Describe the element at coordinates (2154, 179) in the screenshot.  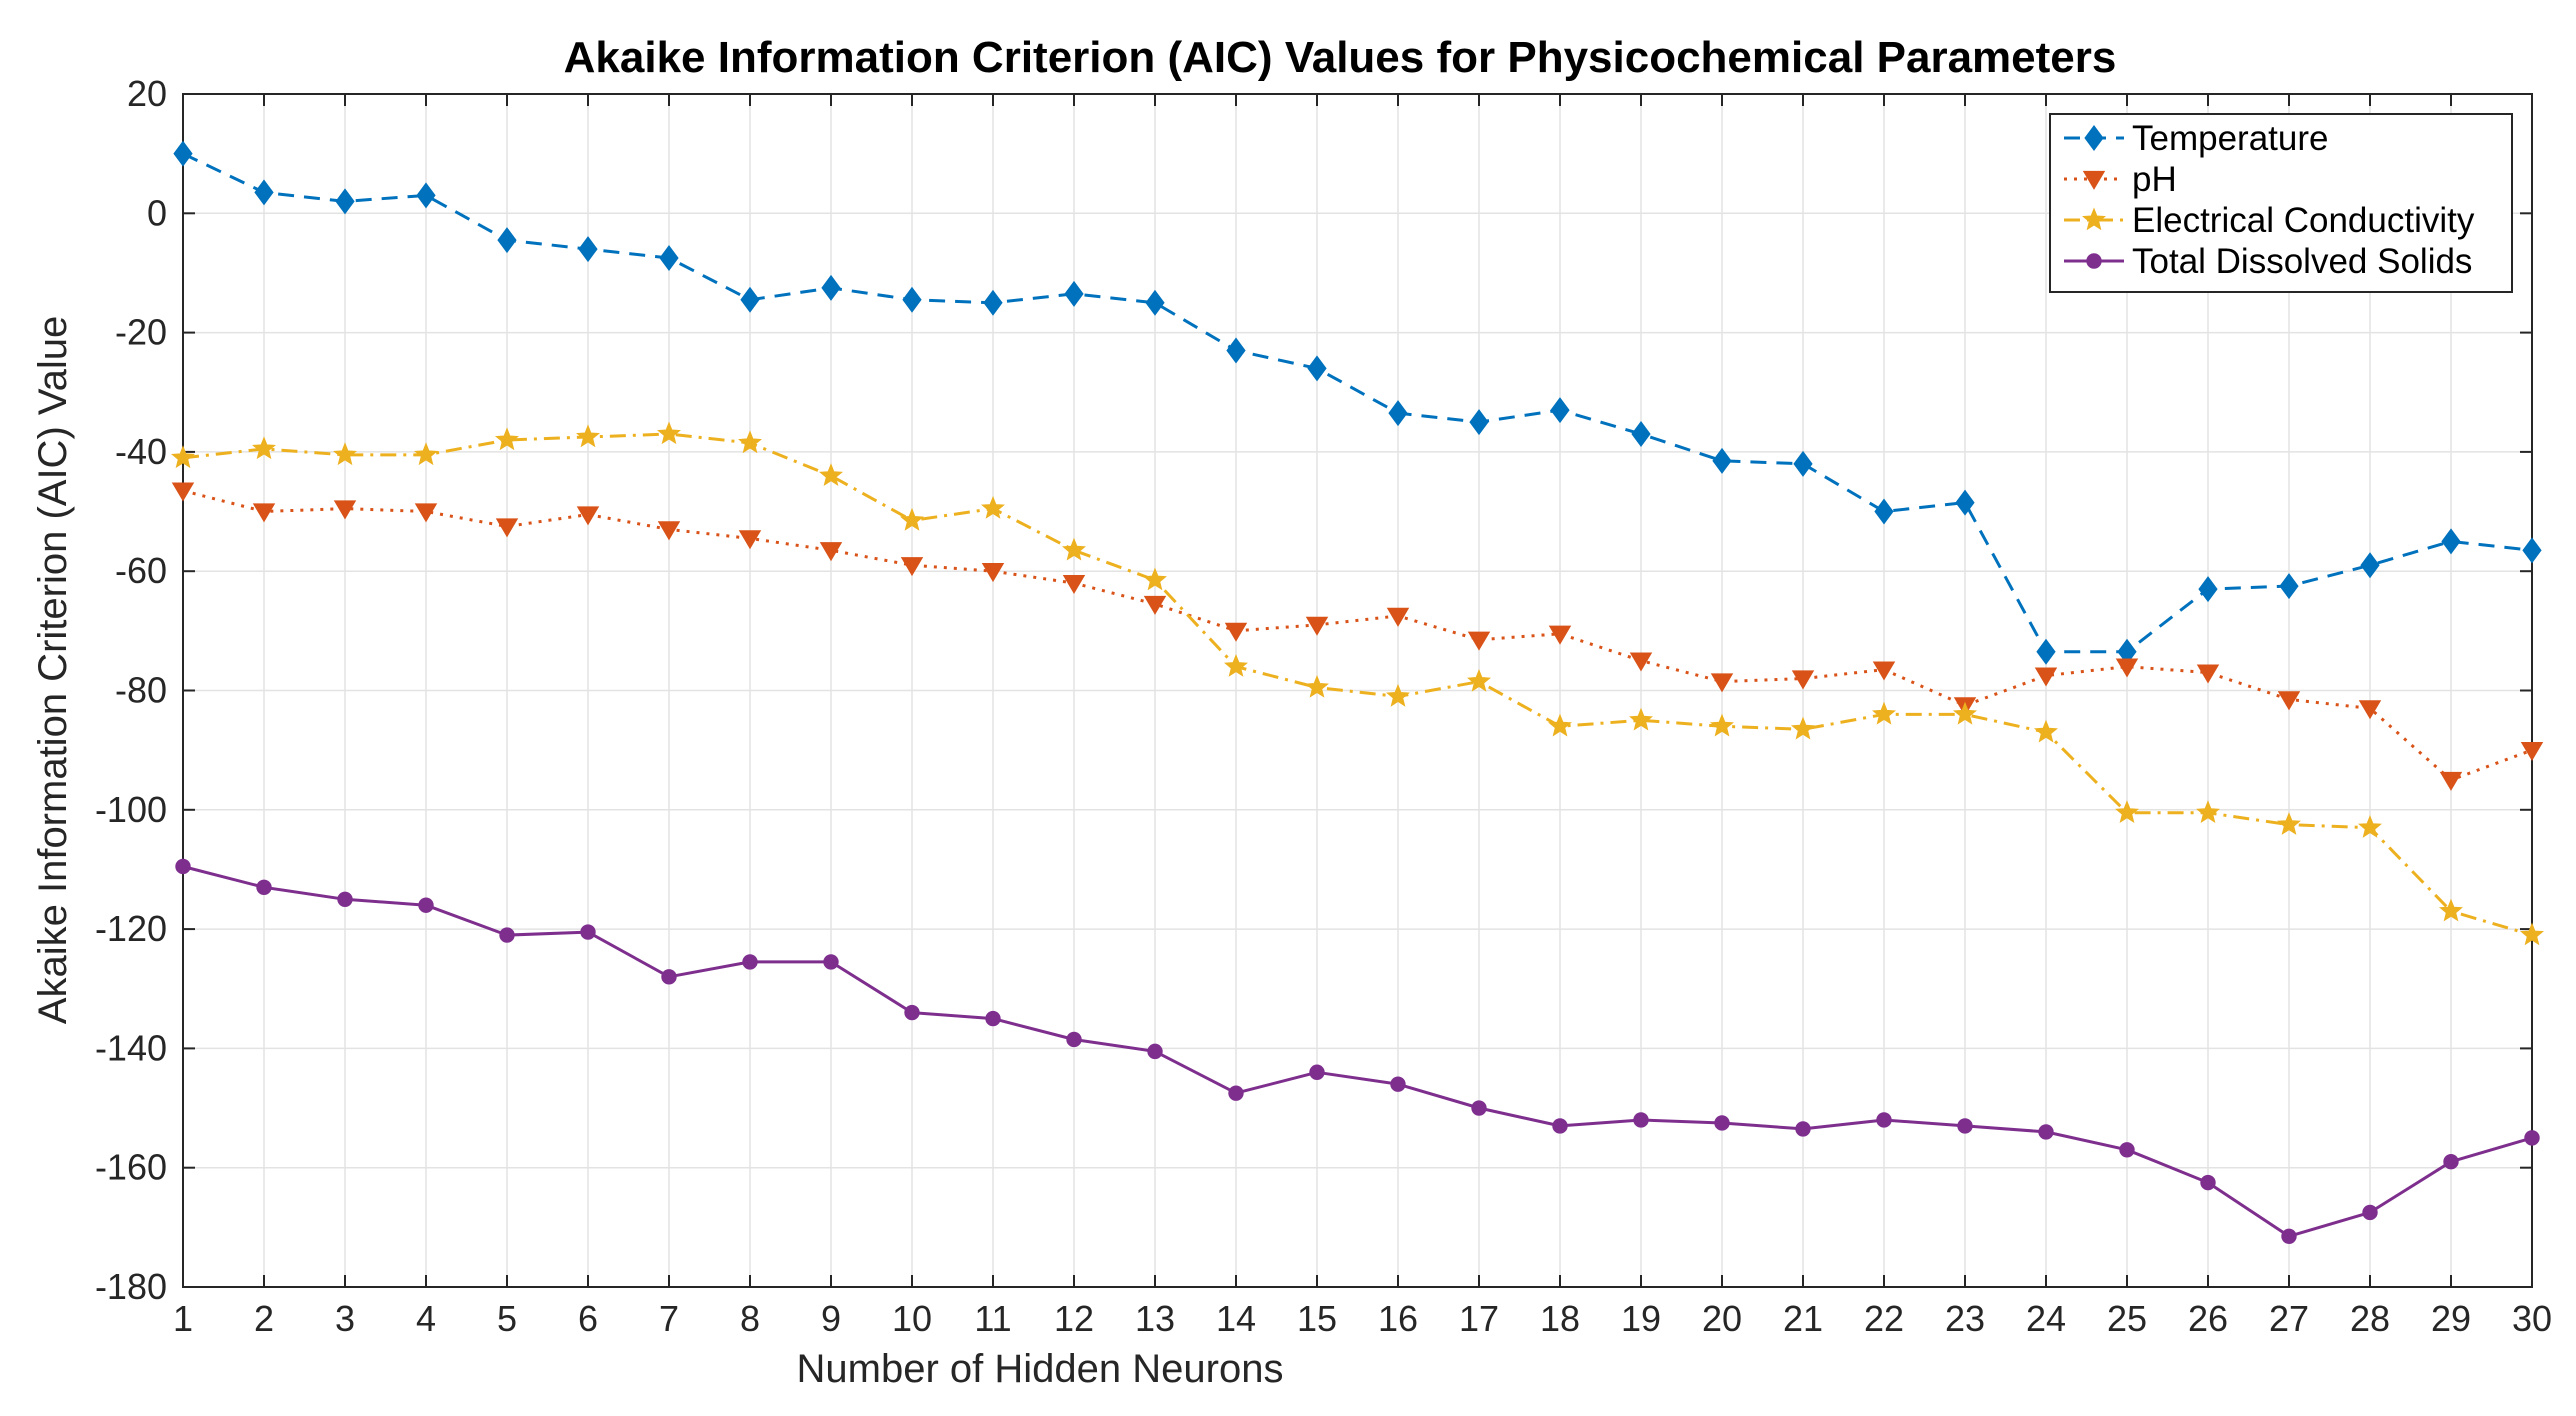
I see `legend-label: pH` at that location.